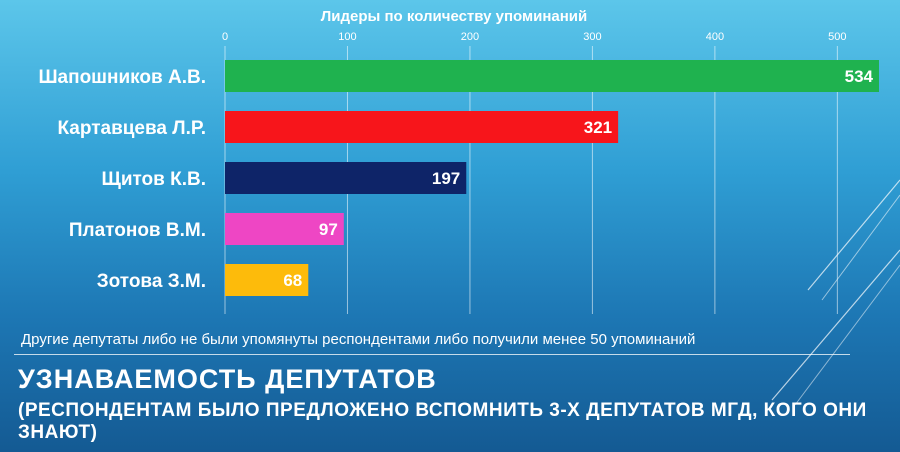  Describe the element at coordinates (715, 37) in the screenshot. I see `x-tick-label: 400` at that location.